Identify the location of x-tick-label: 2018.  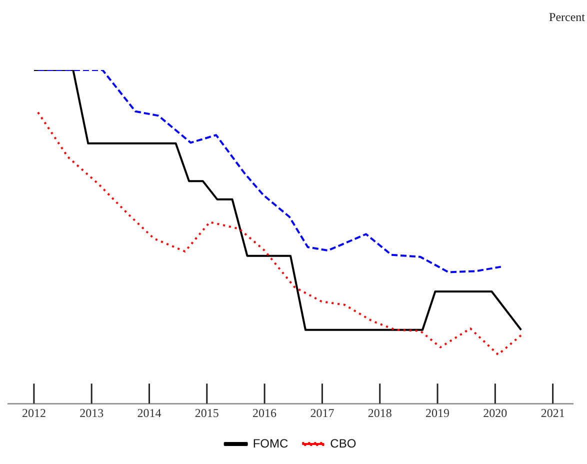
(380, 413).